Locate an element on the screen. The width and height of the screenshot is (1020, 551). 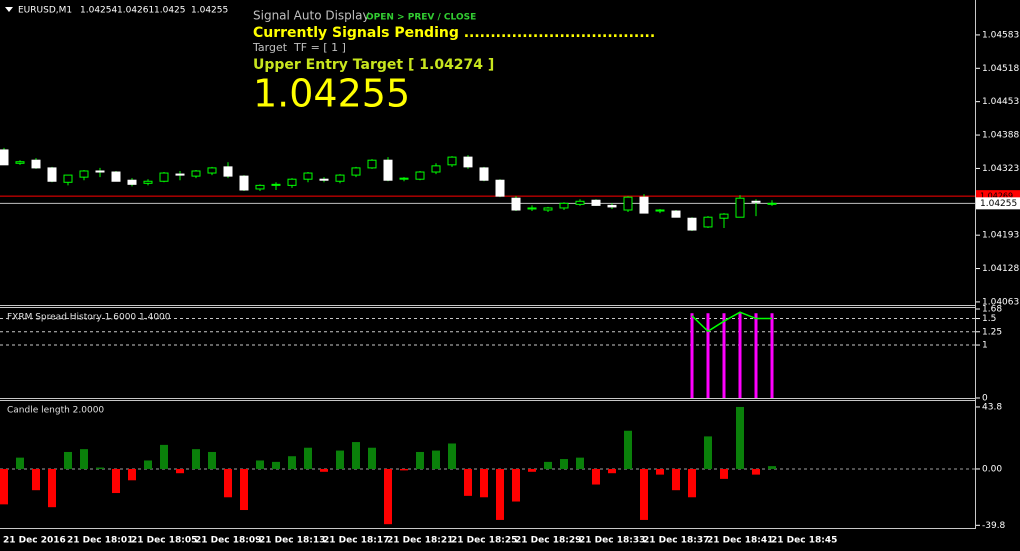
header-close: 1.04255 is located at coordinates (209, 11).